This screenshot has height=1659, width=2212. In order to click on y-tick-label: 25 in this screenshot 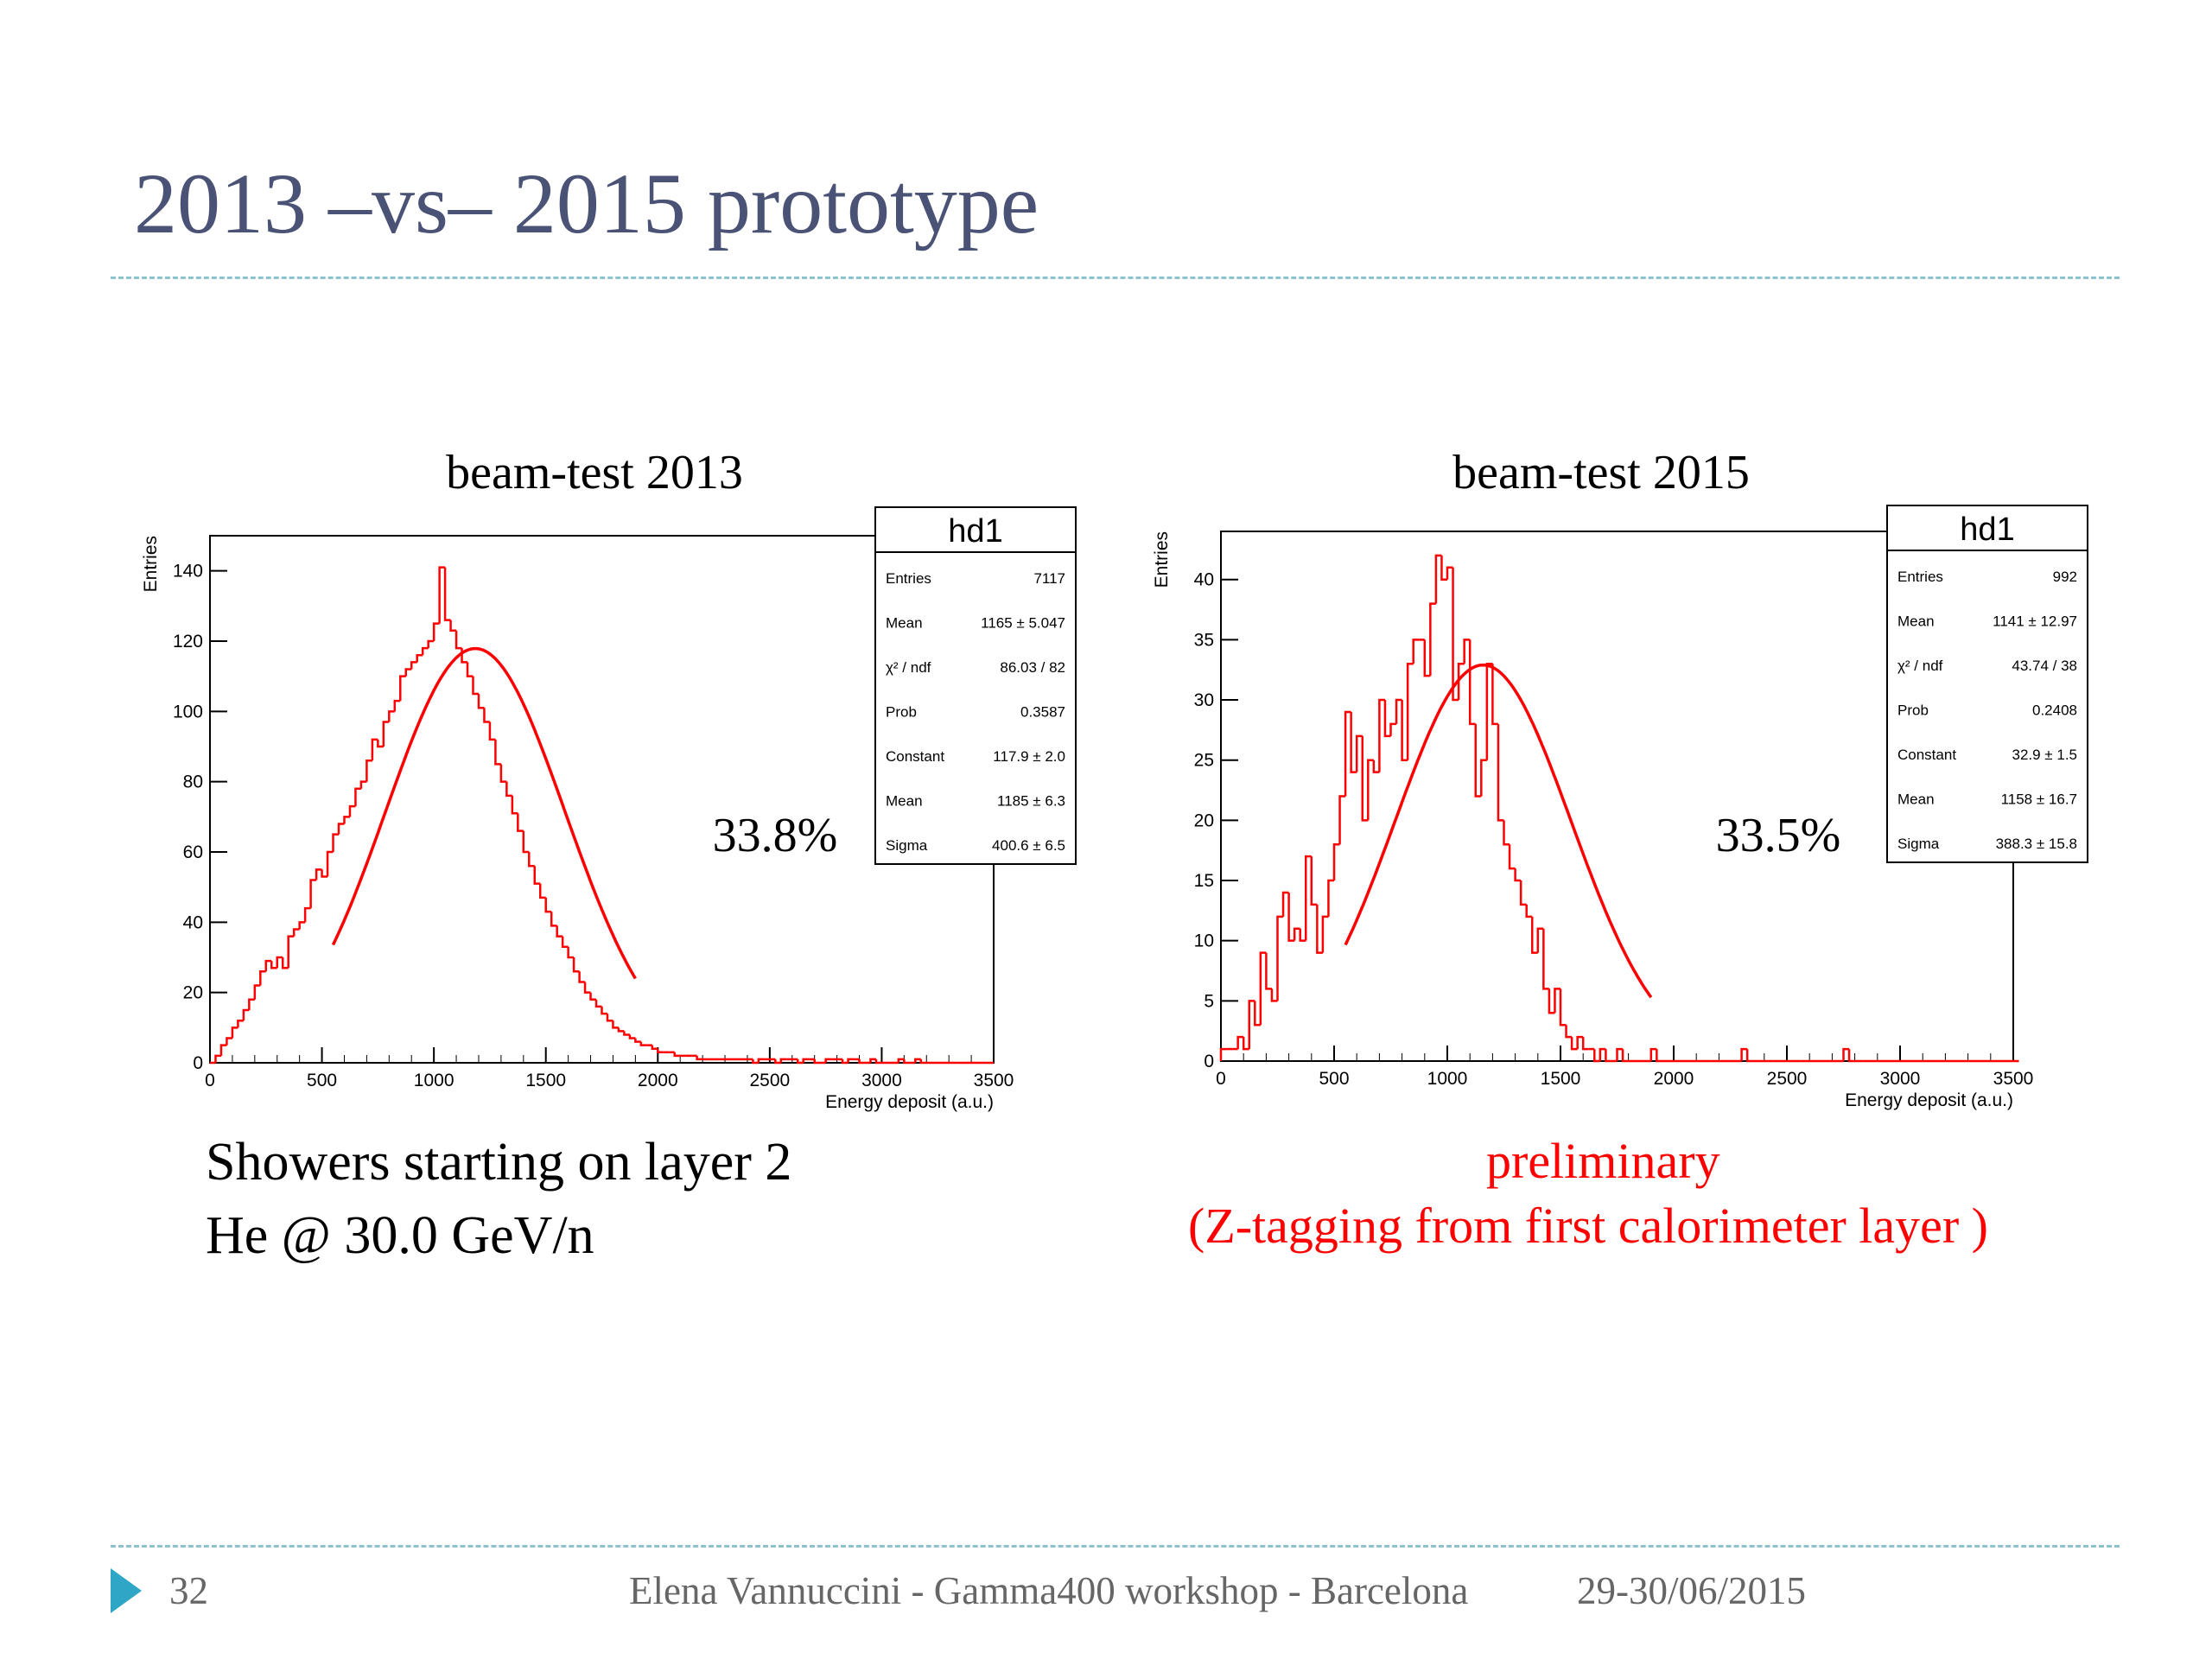, I will do `click(1204, 761)`.